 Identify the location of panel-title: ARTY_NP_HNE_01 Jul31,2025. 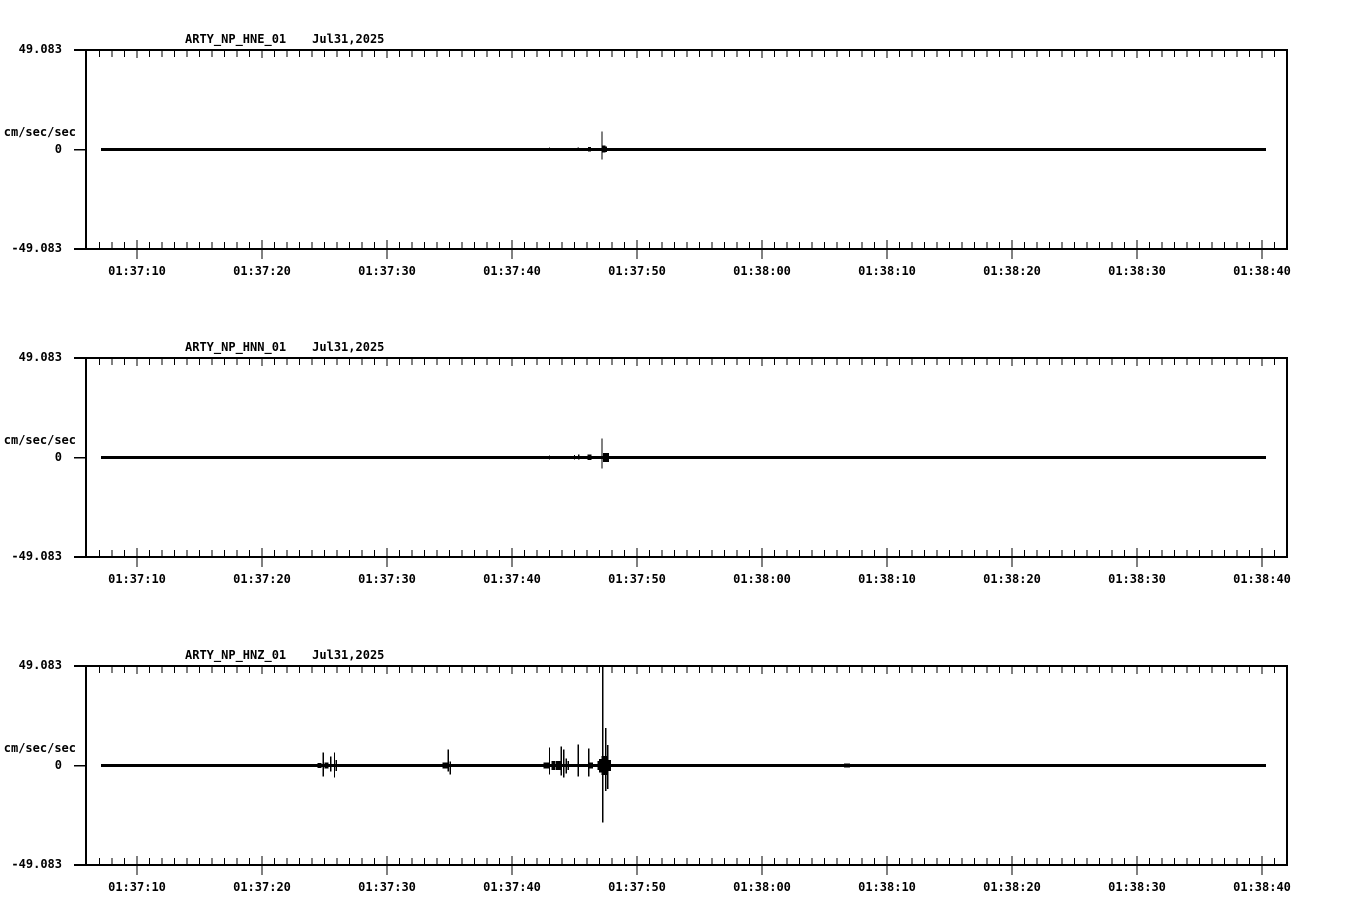
(284, 39).